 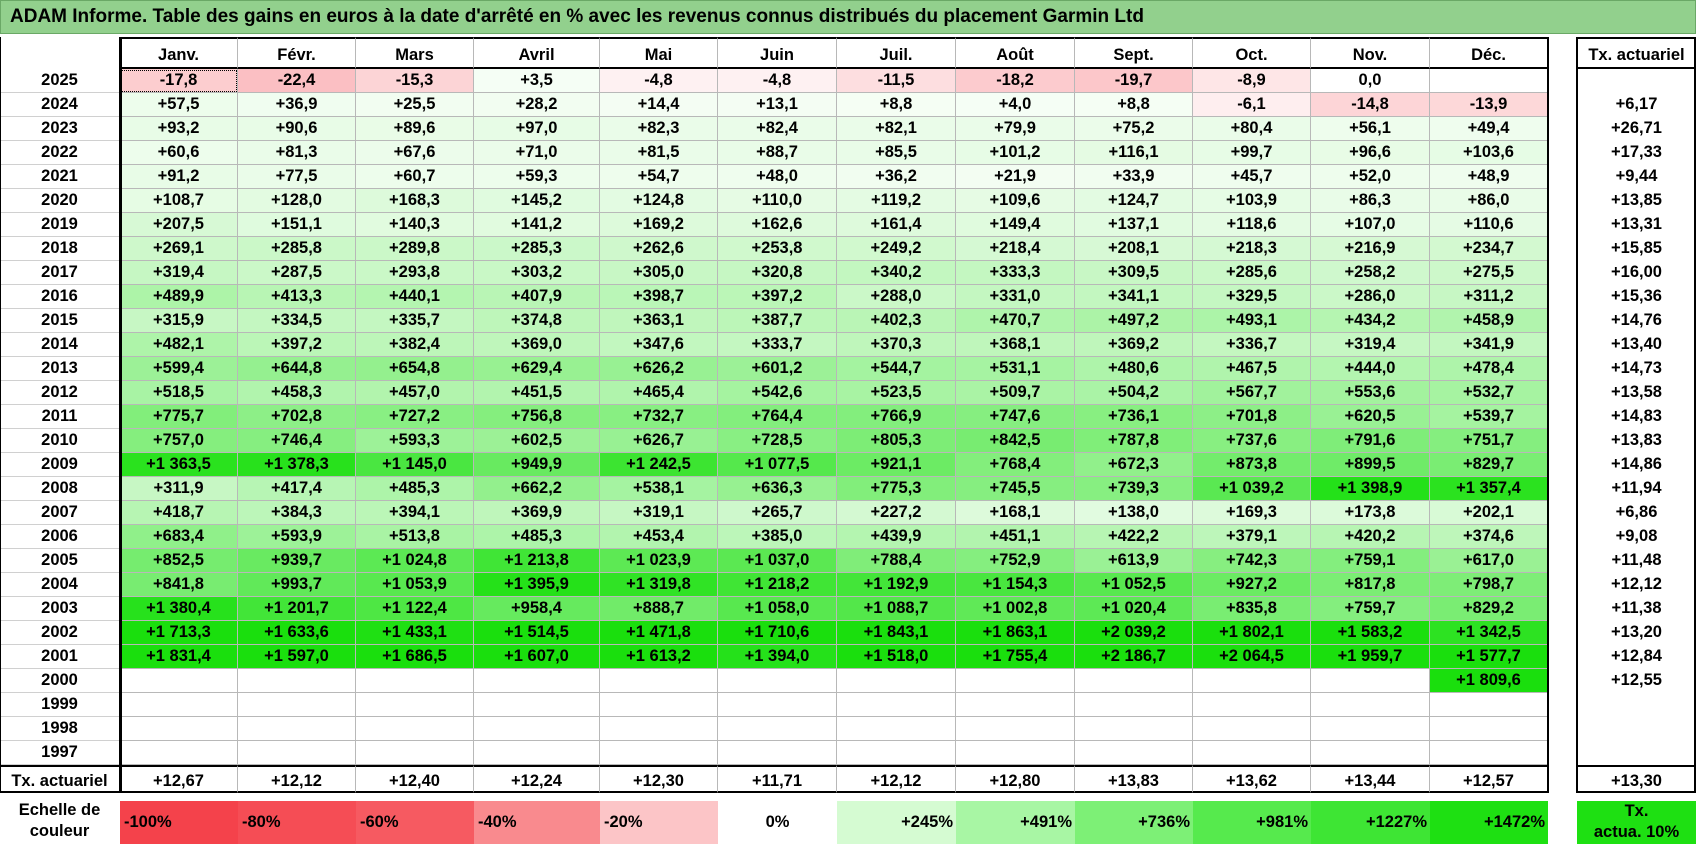 What do you see at coordinates (1489, 489) in the screenshot?
I see `table-cell: +1 357,4` at bounding box center [1489, 489].